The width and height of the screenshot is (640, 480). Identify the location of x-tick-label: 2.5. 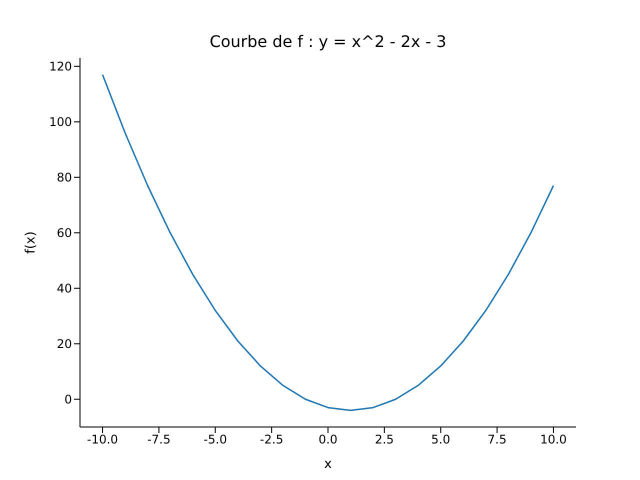
(384, 439).